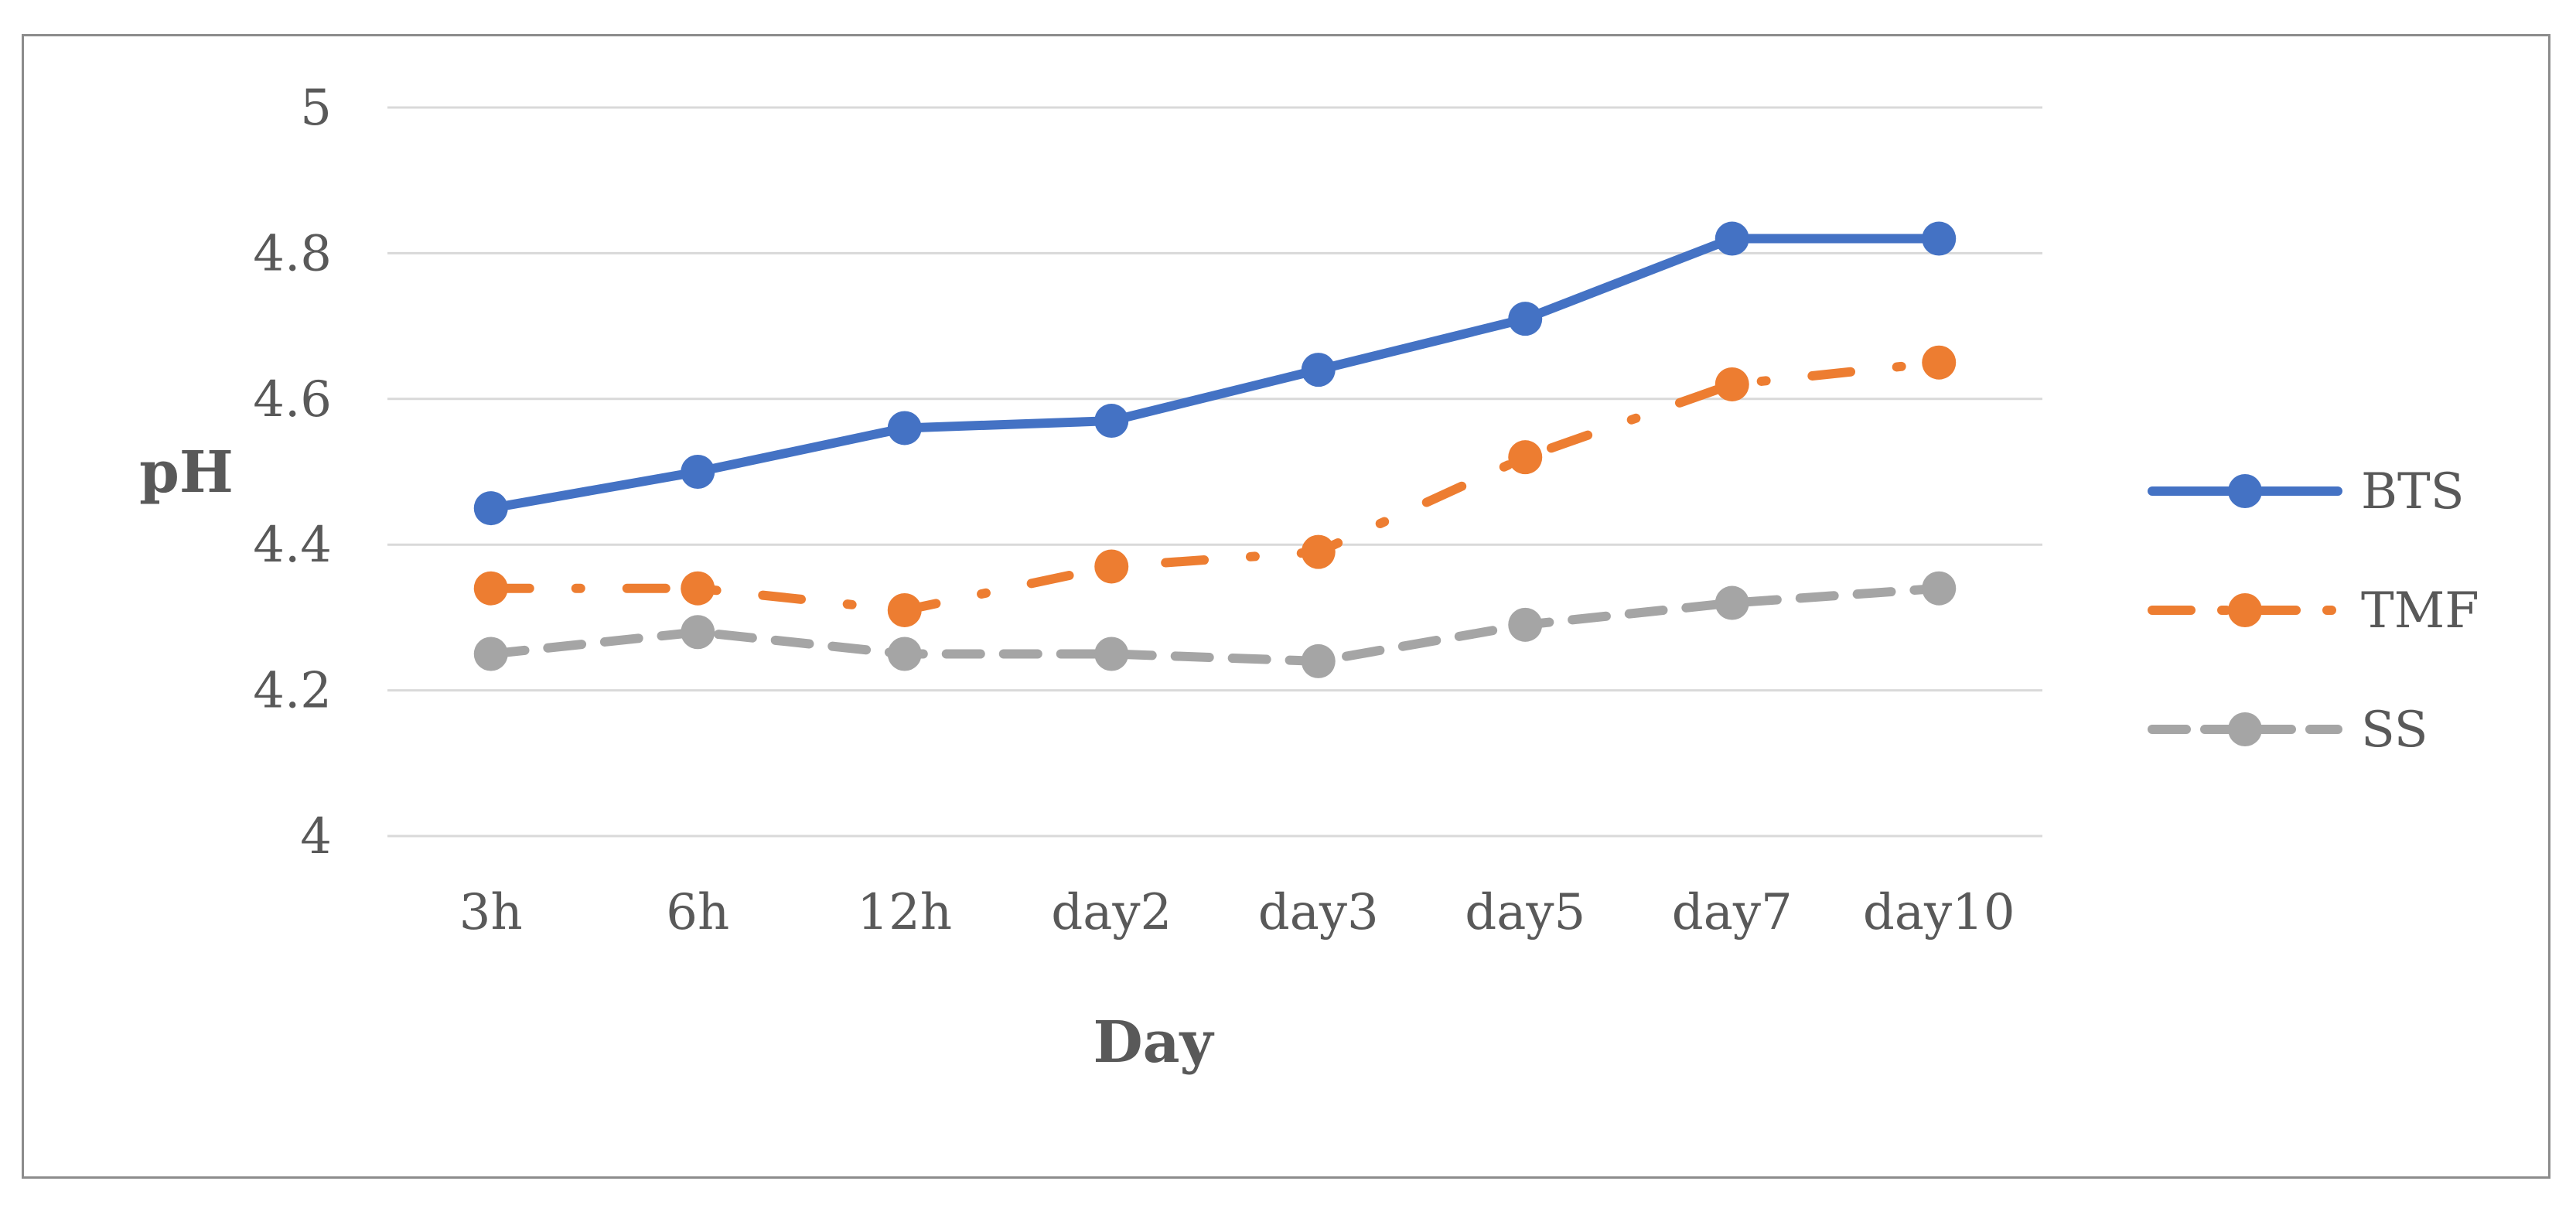 The image size is (2576, 1222). Describe the element at coordinates (292, 691) in the screenshot. I see `y-tick-label: 4.2` at that location.